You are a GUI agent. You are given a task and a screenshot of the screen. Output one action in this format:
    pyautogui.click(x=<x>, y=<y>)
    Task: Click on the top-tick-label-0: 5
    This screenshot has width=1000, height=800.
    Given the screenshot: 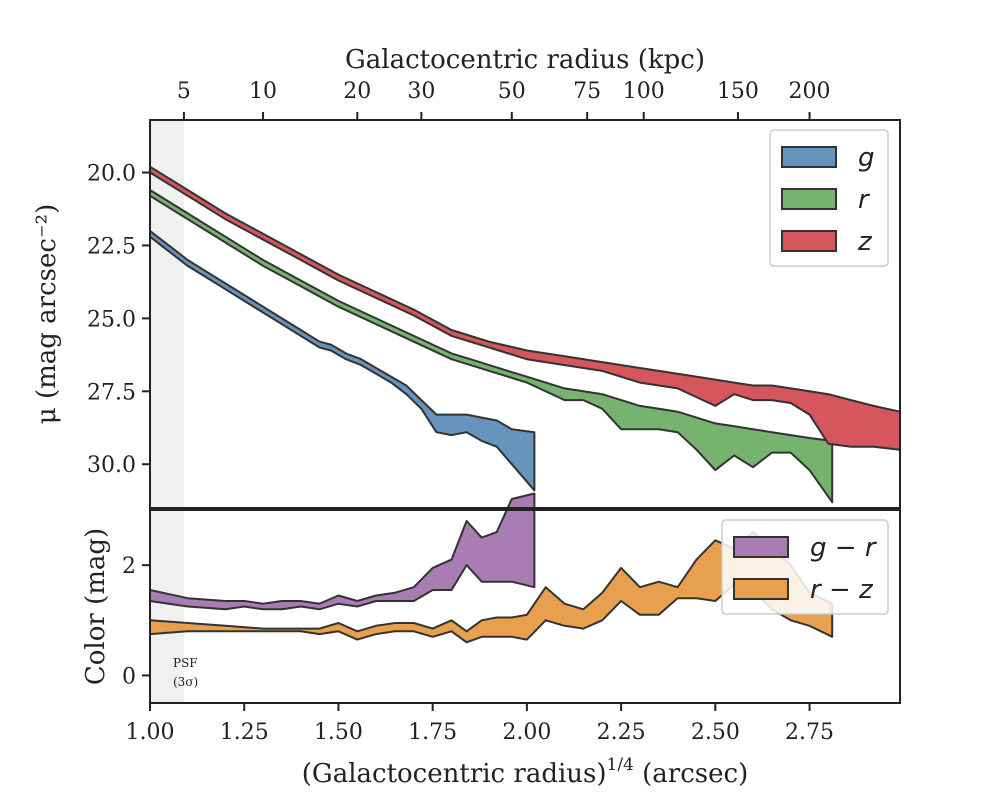 What is the action you would take?
    pyautogui.click(x=184, y=91)
    